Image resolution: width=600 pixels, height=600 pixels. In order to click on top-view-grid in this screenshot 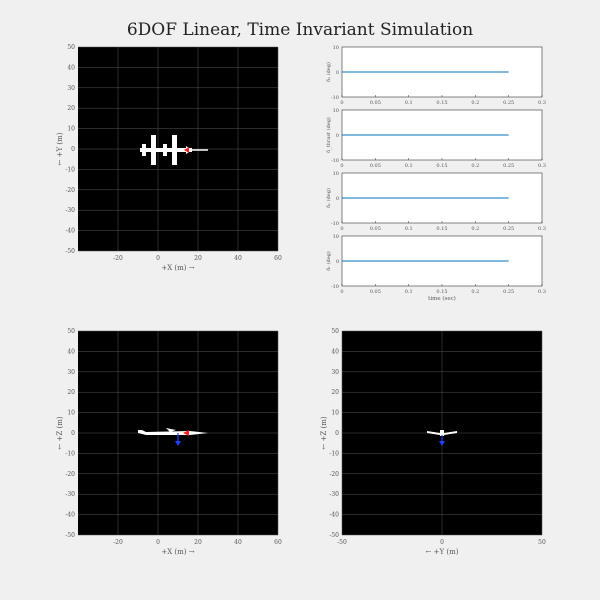, I will do `click(178, 149)`.